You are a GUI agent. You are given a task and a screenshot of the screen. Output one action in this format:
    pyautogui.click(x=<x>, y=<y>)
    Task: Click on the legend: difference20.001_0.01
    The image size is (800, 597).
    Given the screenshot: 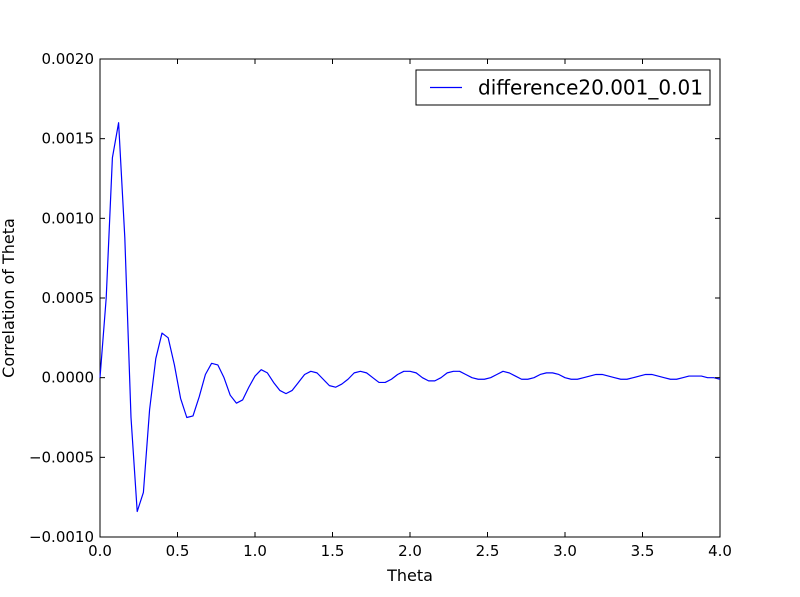 What is the action you would take?
    pyautogui.click(x=563, y=87)
    